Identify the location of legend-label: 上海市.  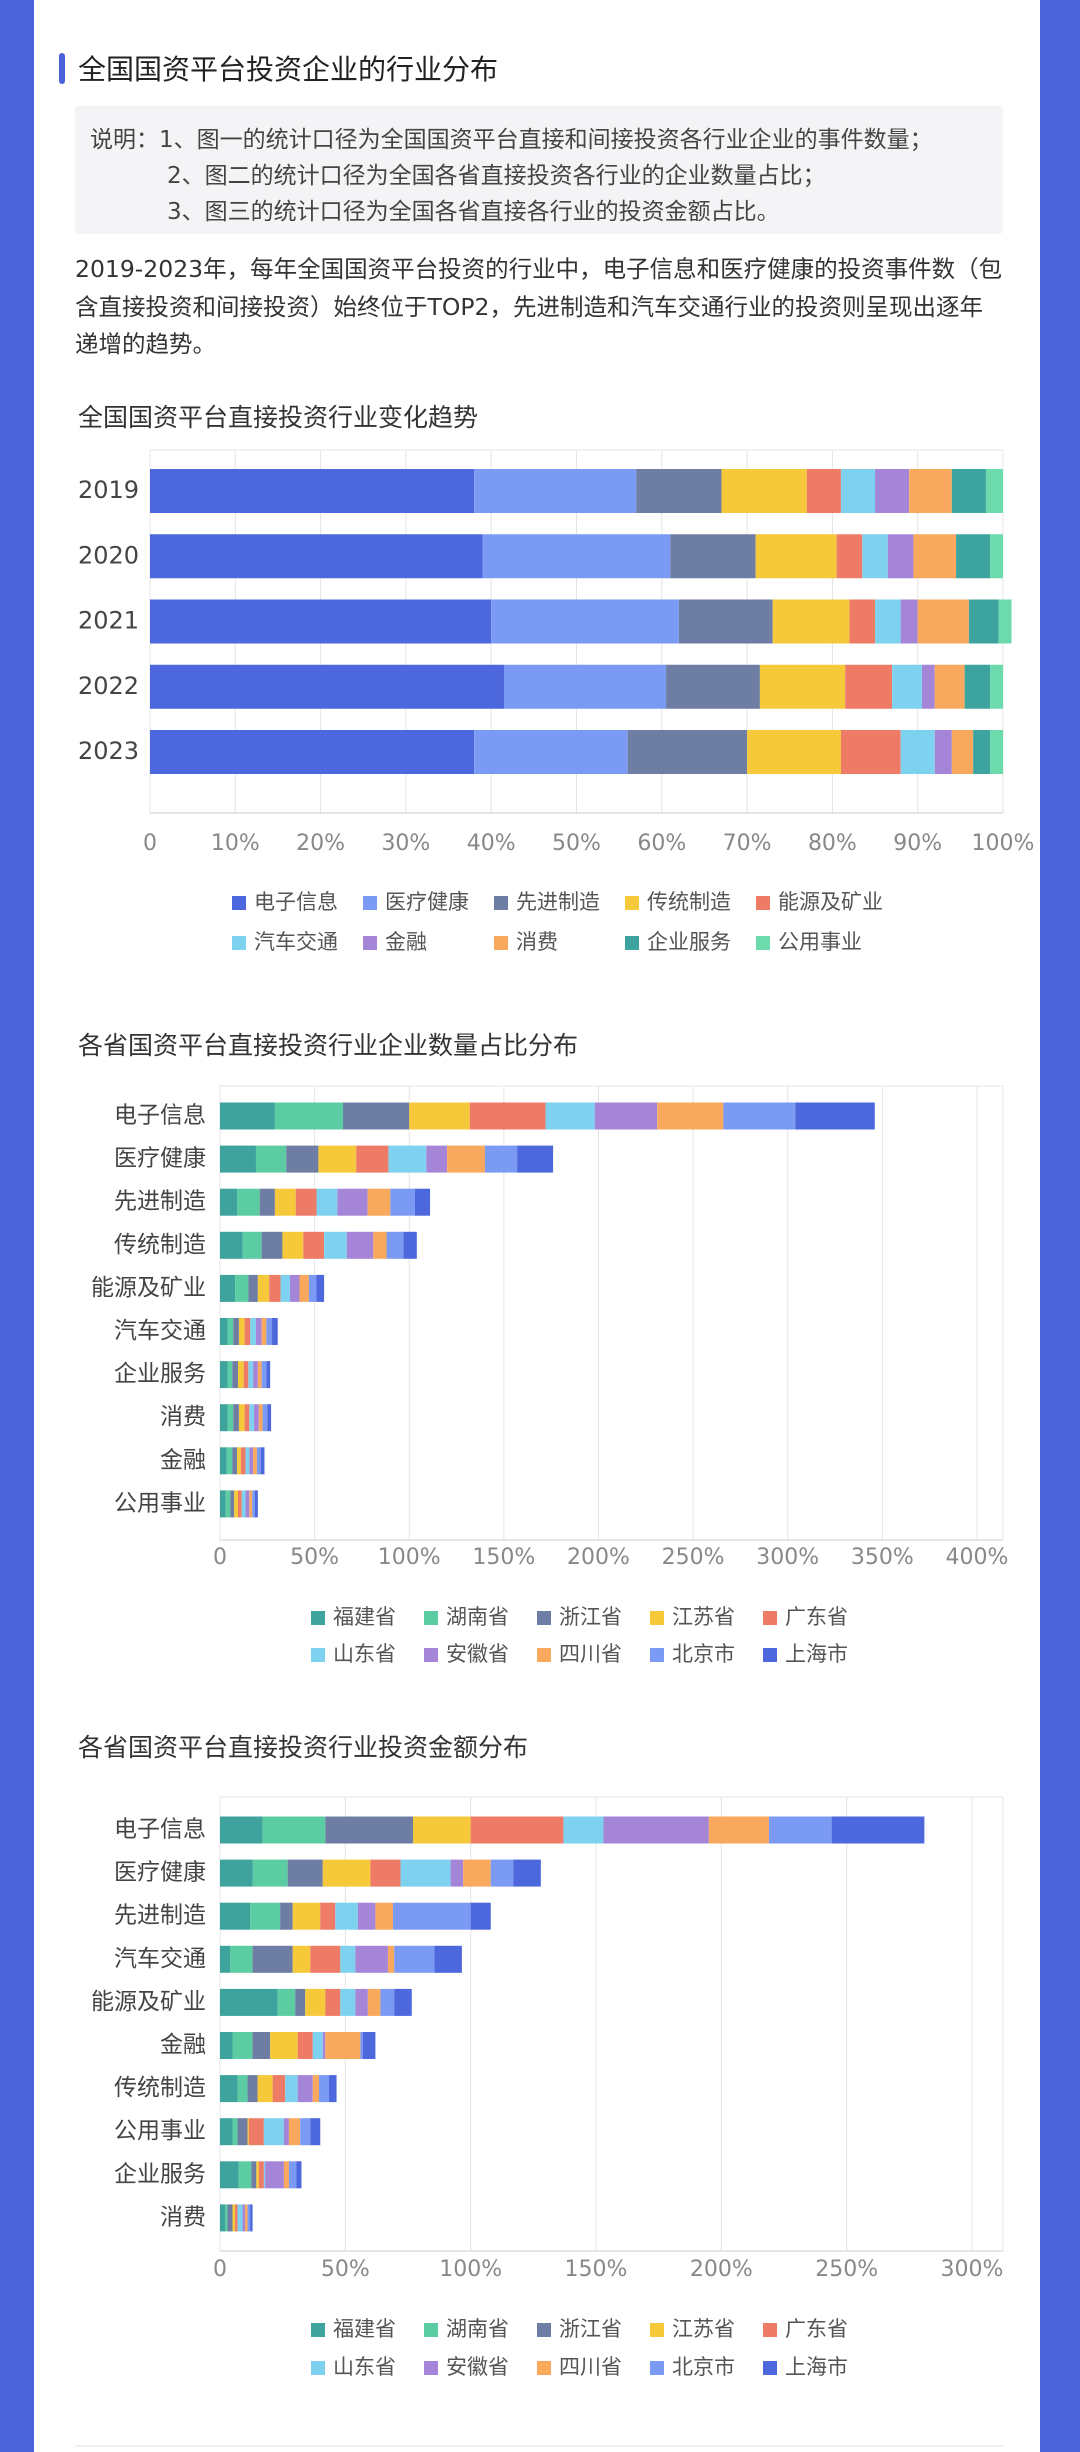
(816, 1654).